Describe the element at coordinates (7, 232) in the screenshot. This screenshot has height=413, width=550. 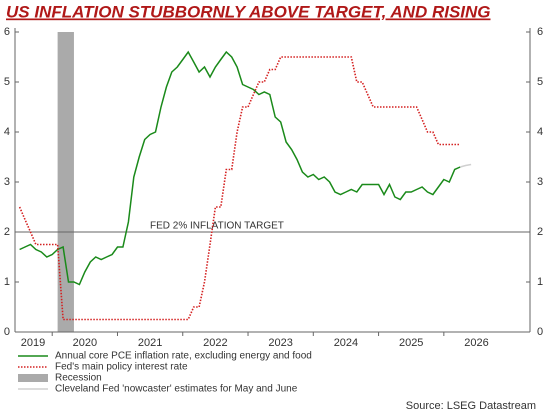
I see `y-tick-label: 2` at that location.